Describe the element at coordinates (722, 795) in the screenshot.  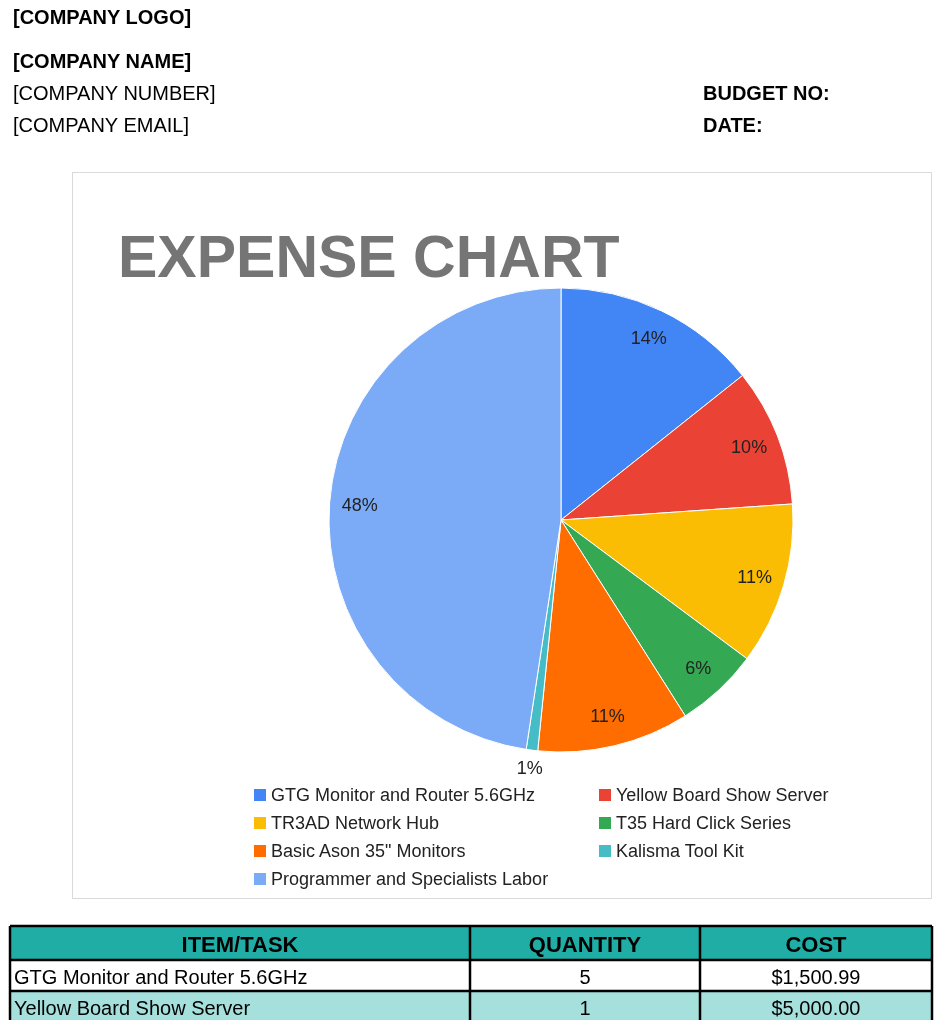
I see `legend-label: Yellow Board Show Server` at that location.